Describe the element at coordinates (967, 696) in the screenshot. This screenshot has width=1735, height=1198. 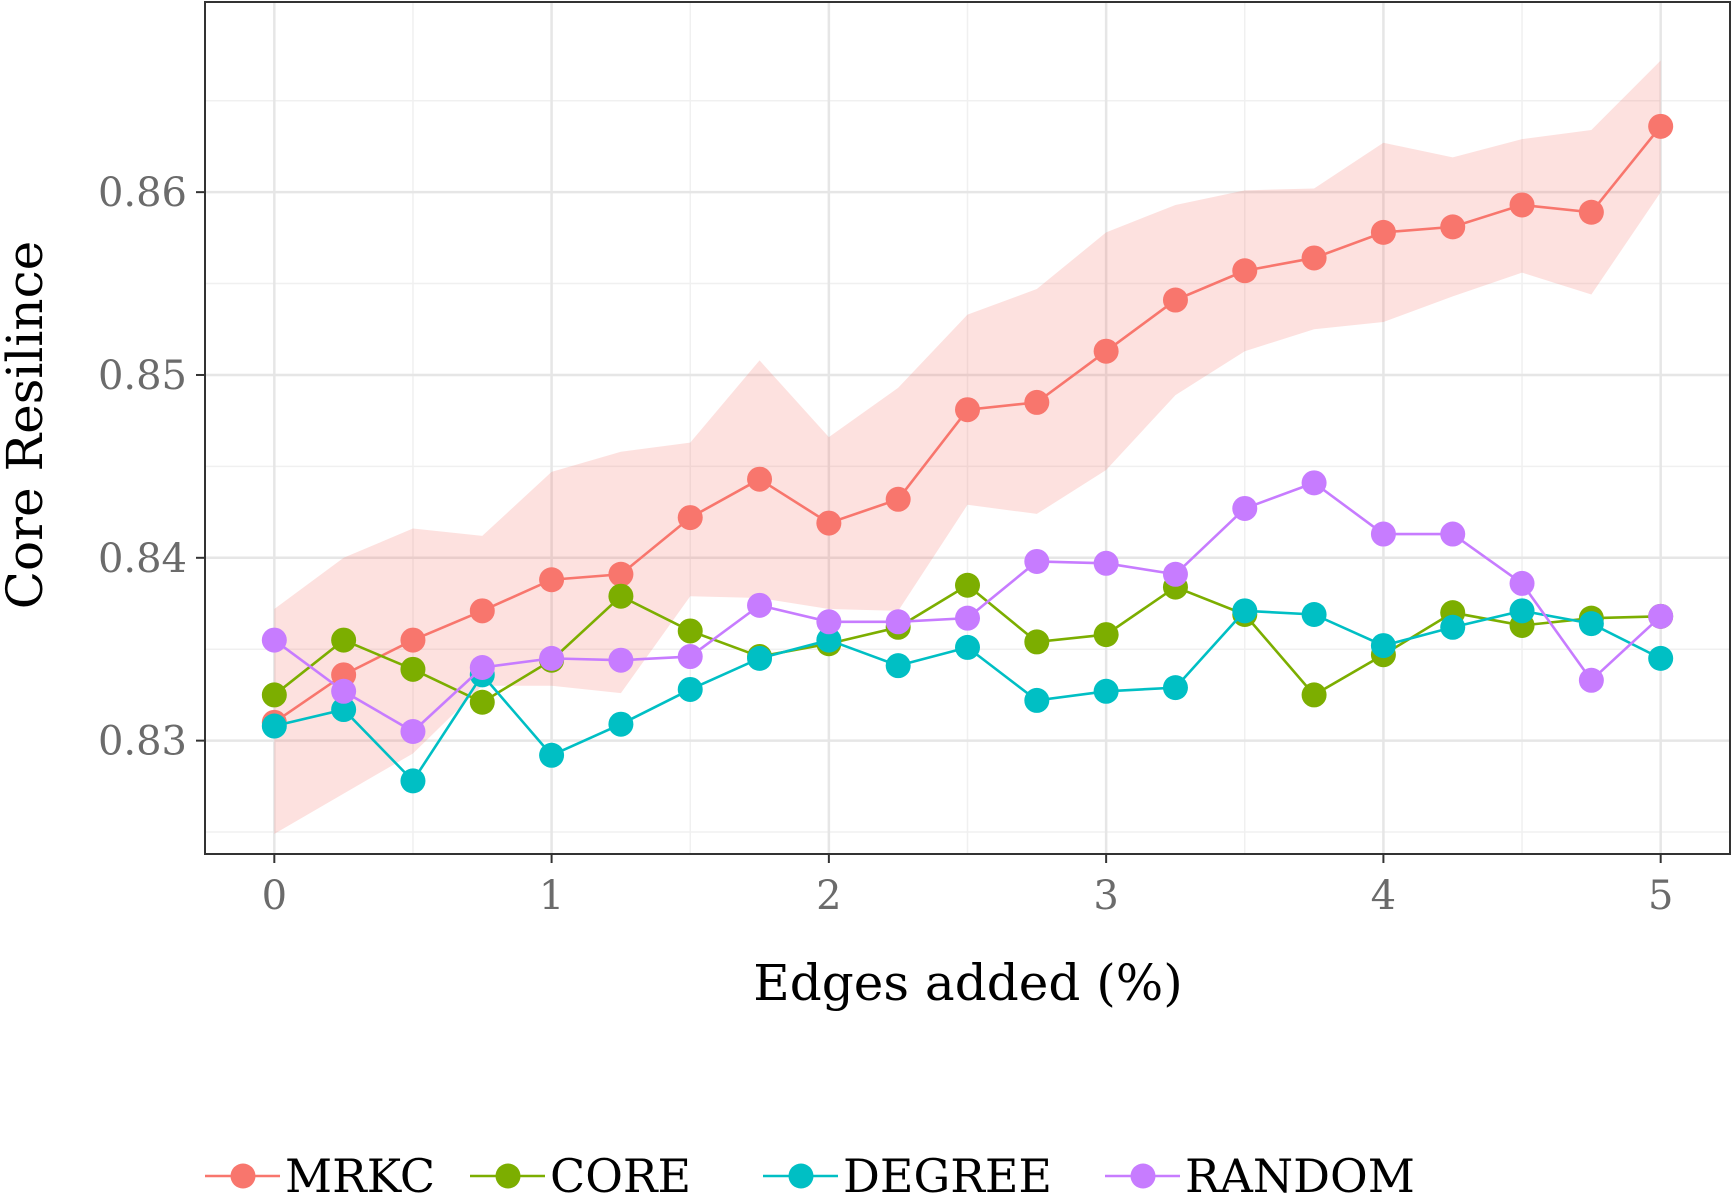
I see `series-degree` at that location.